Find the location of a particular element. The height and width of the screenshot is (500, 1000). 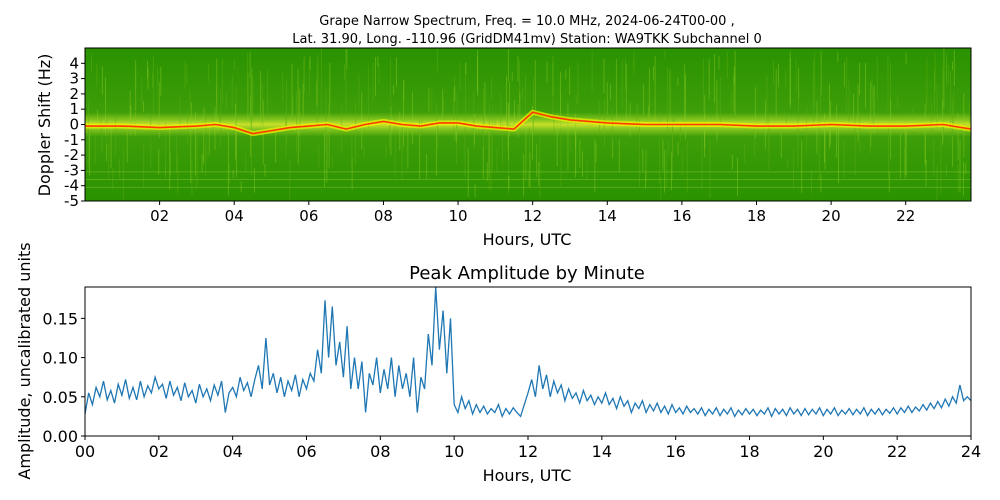

amplitude-x-tick-label: 06 is located at coordinates (306, 451).